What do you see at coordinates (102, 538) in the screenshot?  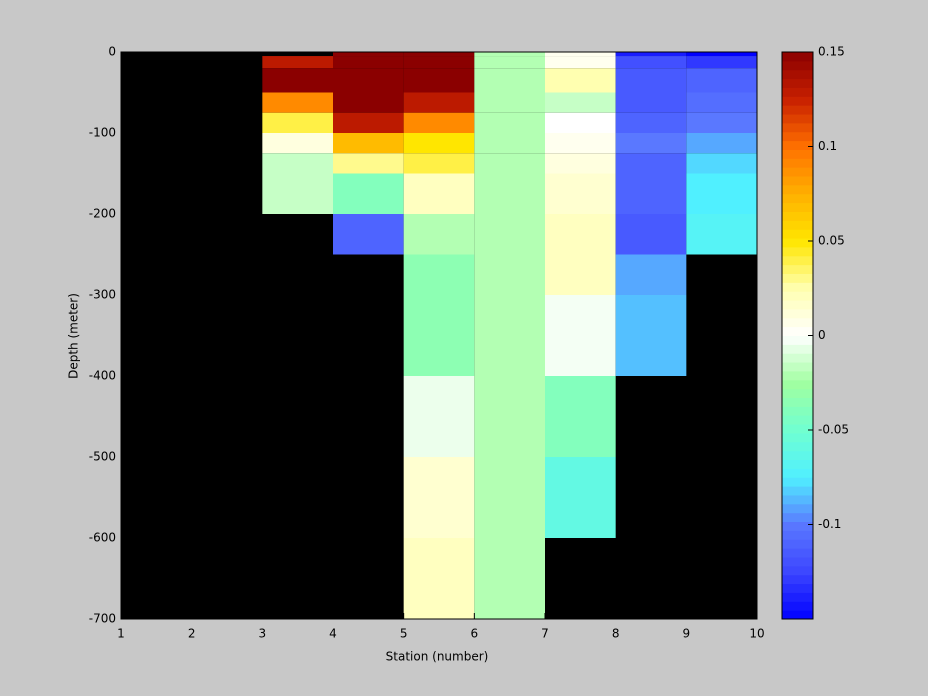 I see `y-tick-label: -600` at bounding box center [102, 538].